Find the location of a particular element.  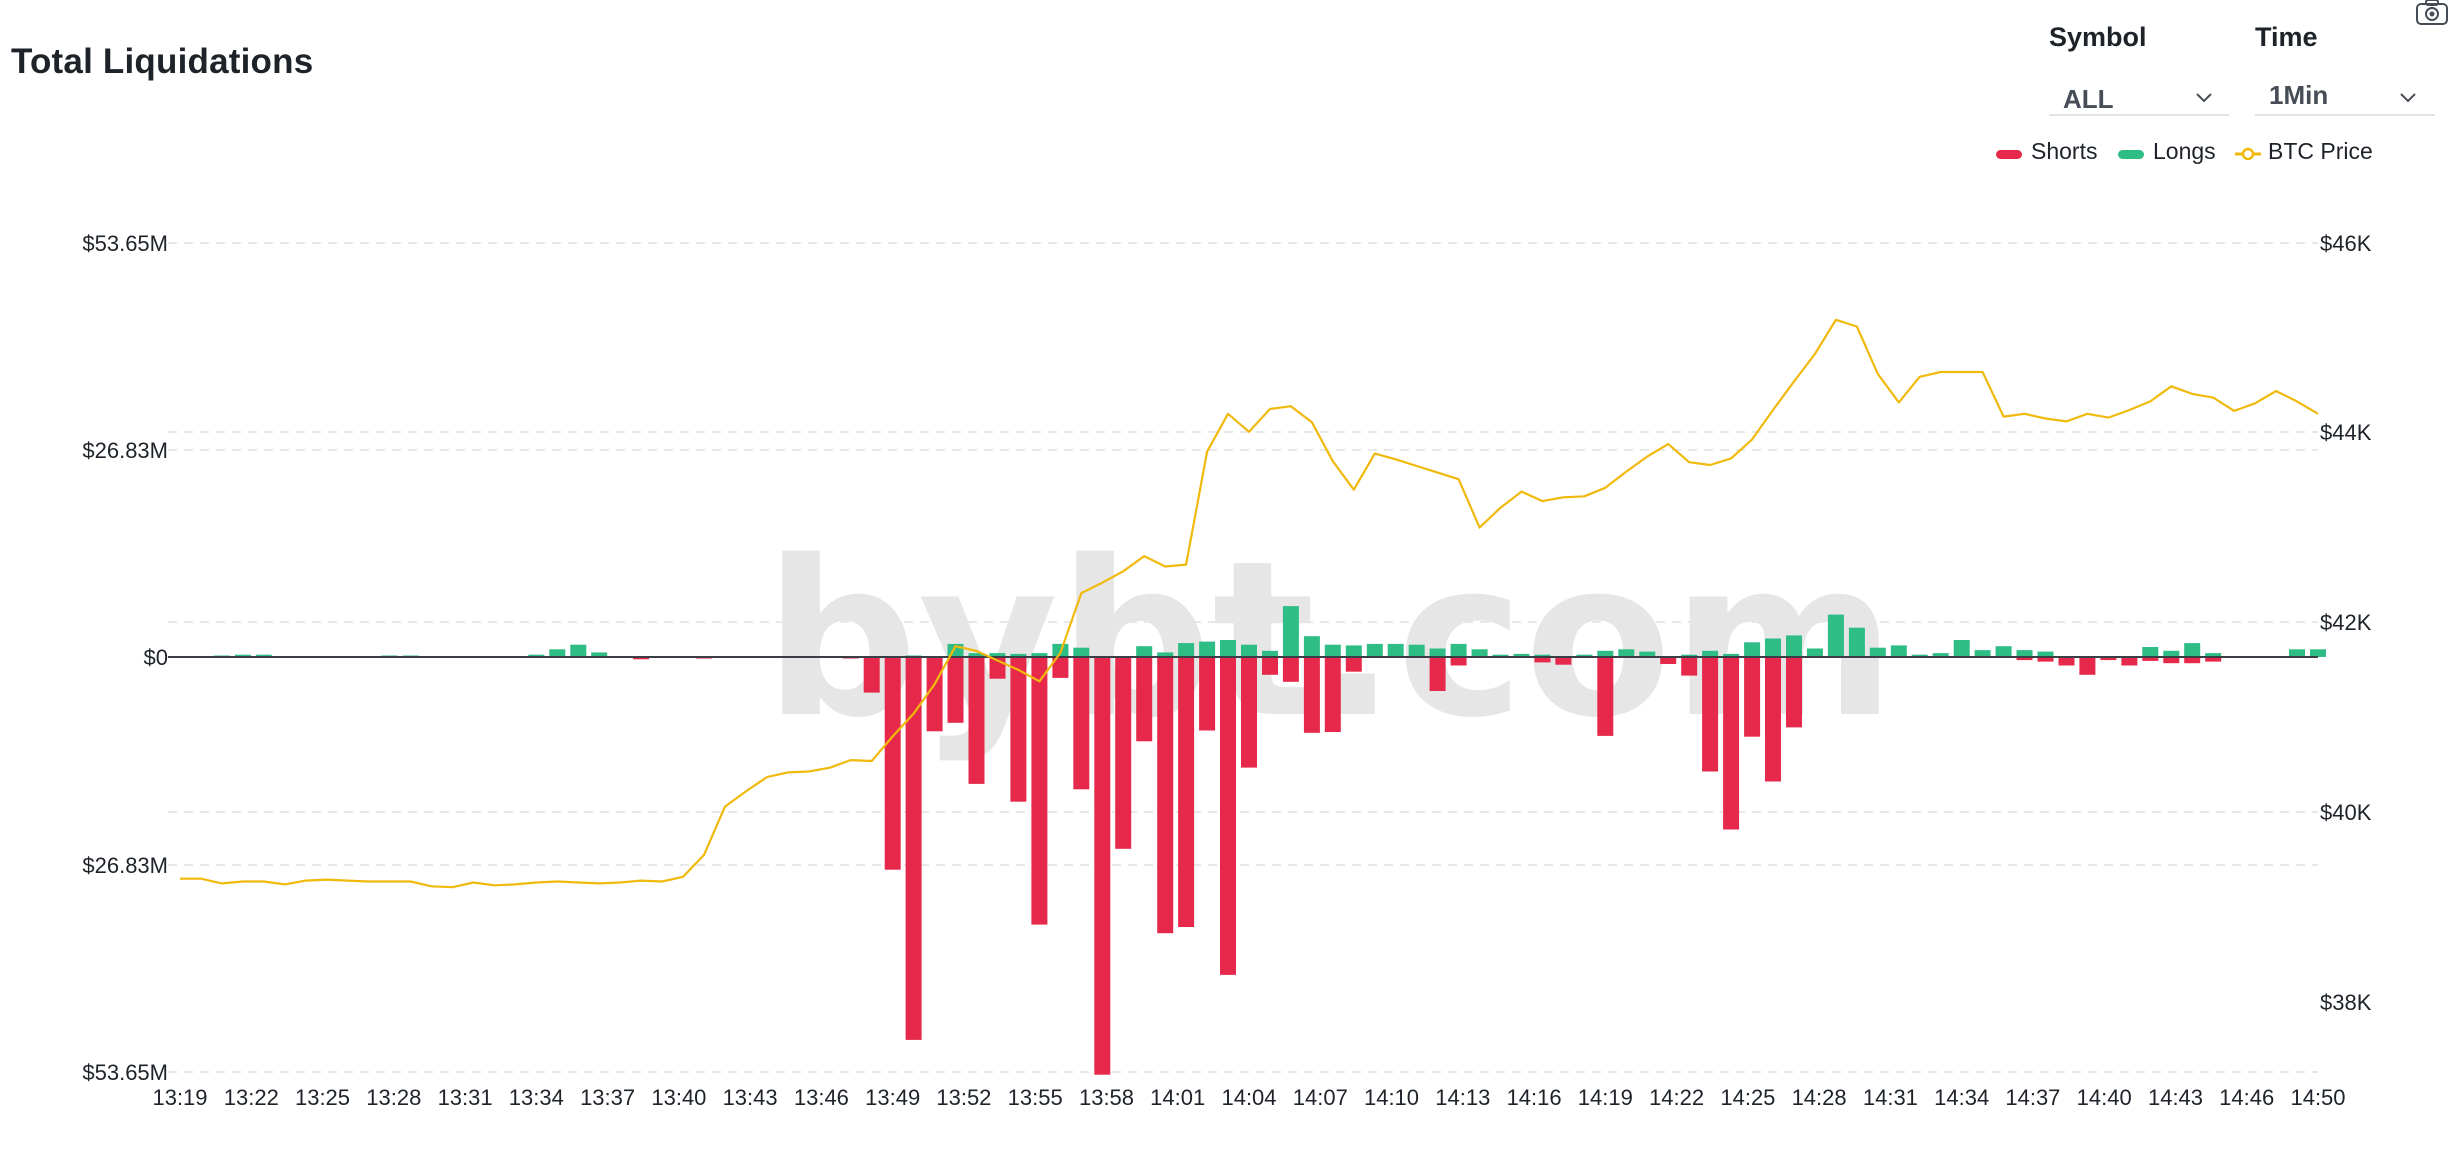

time-control: Time 1Min is located at coordinates (2345, 69).